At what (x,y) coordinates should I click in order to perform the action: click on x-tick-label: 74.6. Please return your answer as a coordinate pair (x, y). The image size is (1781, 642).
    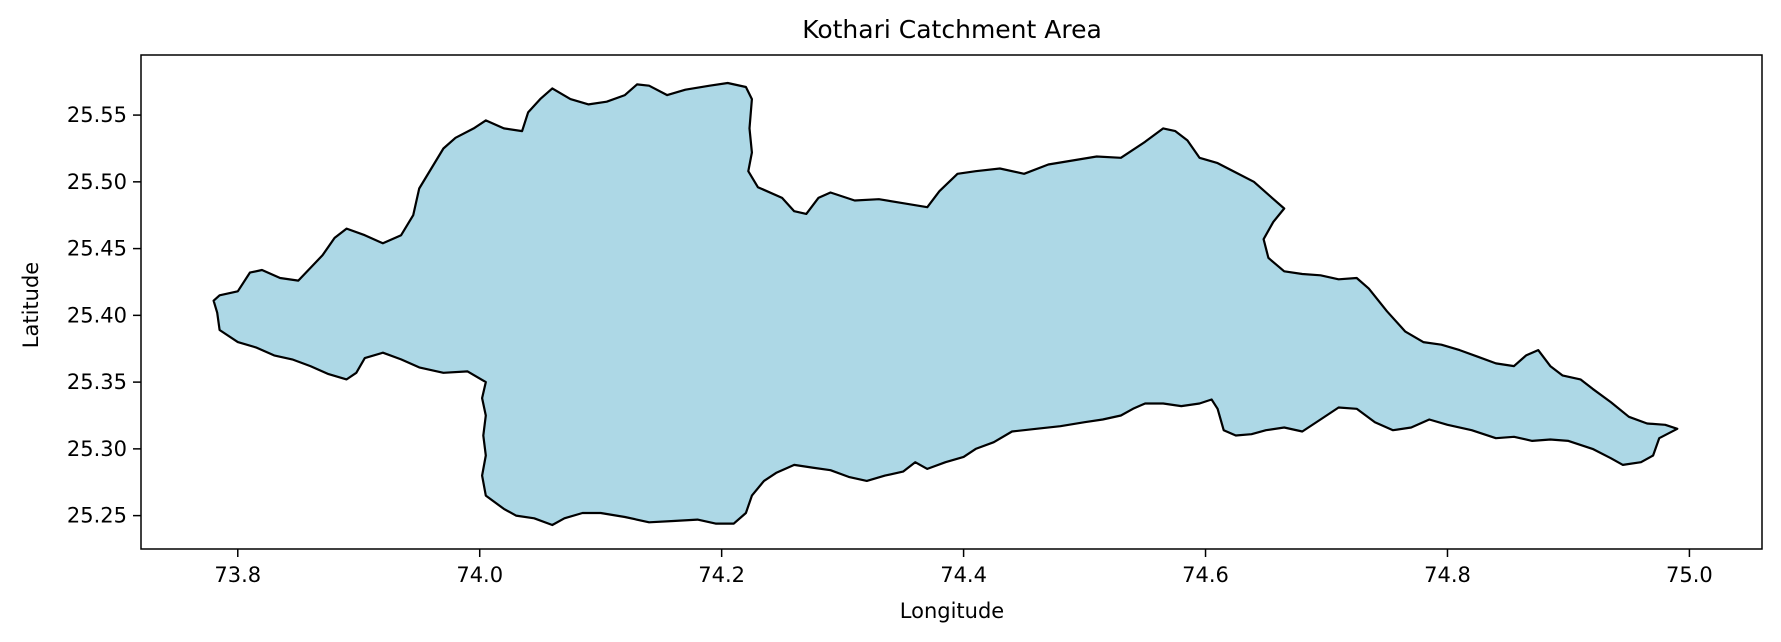
    Looking at the image, I should click on (1205, 575).